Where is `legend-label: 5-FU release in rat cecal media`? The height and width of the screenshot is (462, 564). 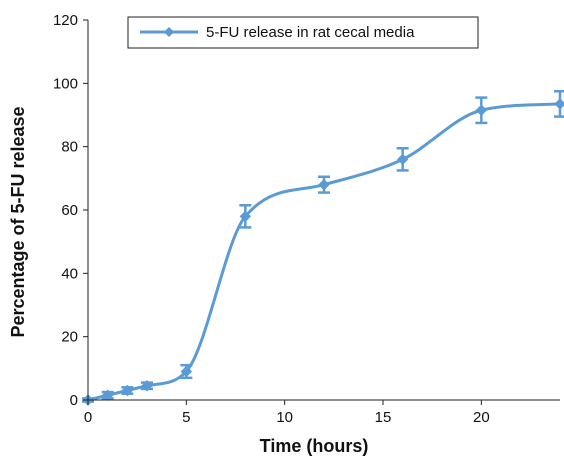 legend-label: 5-FU release in rat cecal media is located at coordinates (310, 32).